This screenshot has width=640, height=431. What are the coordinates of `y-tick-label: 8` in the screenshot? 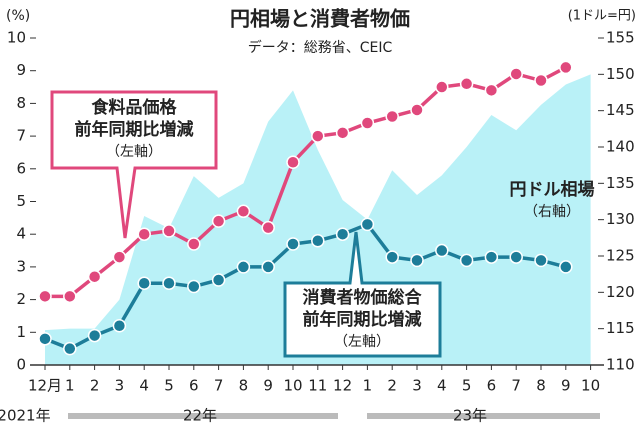 It's located at (21, 103).